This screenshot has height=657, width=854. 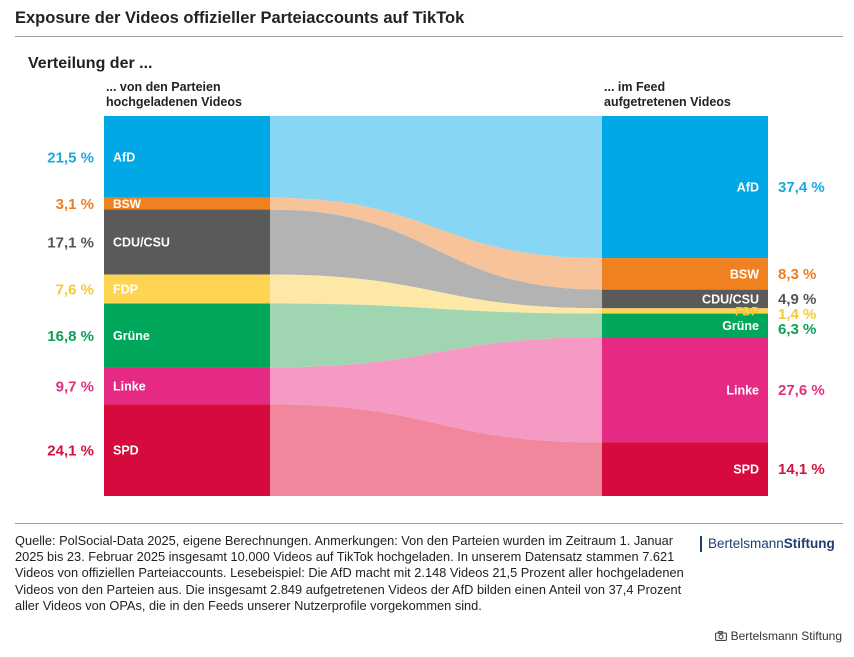 What do you see at coordinates (129, 386) in the screenshot?
I see `left-party-label-linke: Linke` at bounding box center [129, 386].